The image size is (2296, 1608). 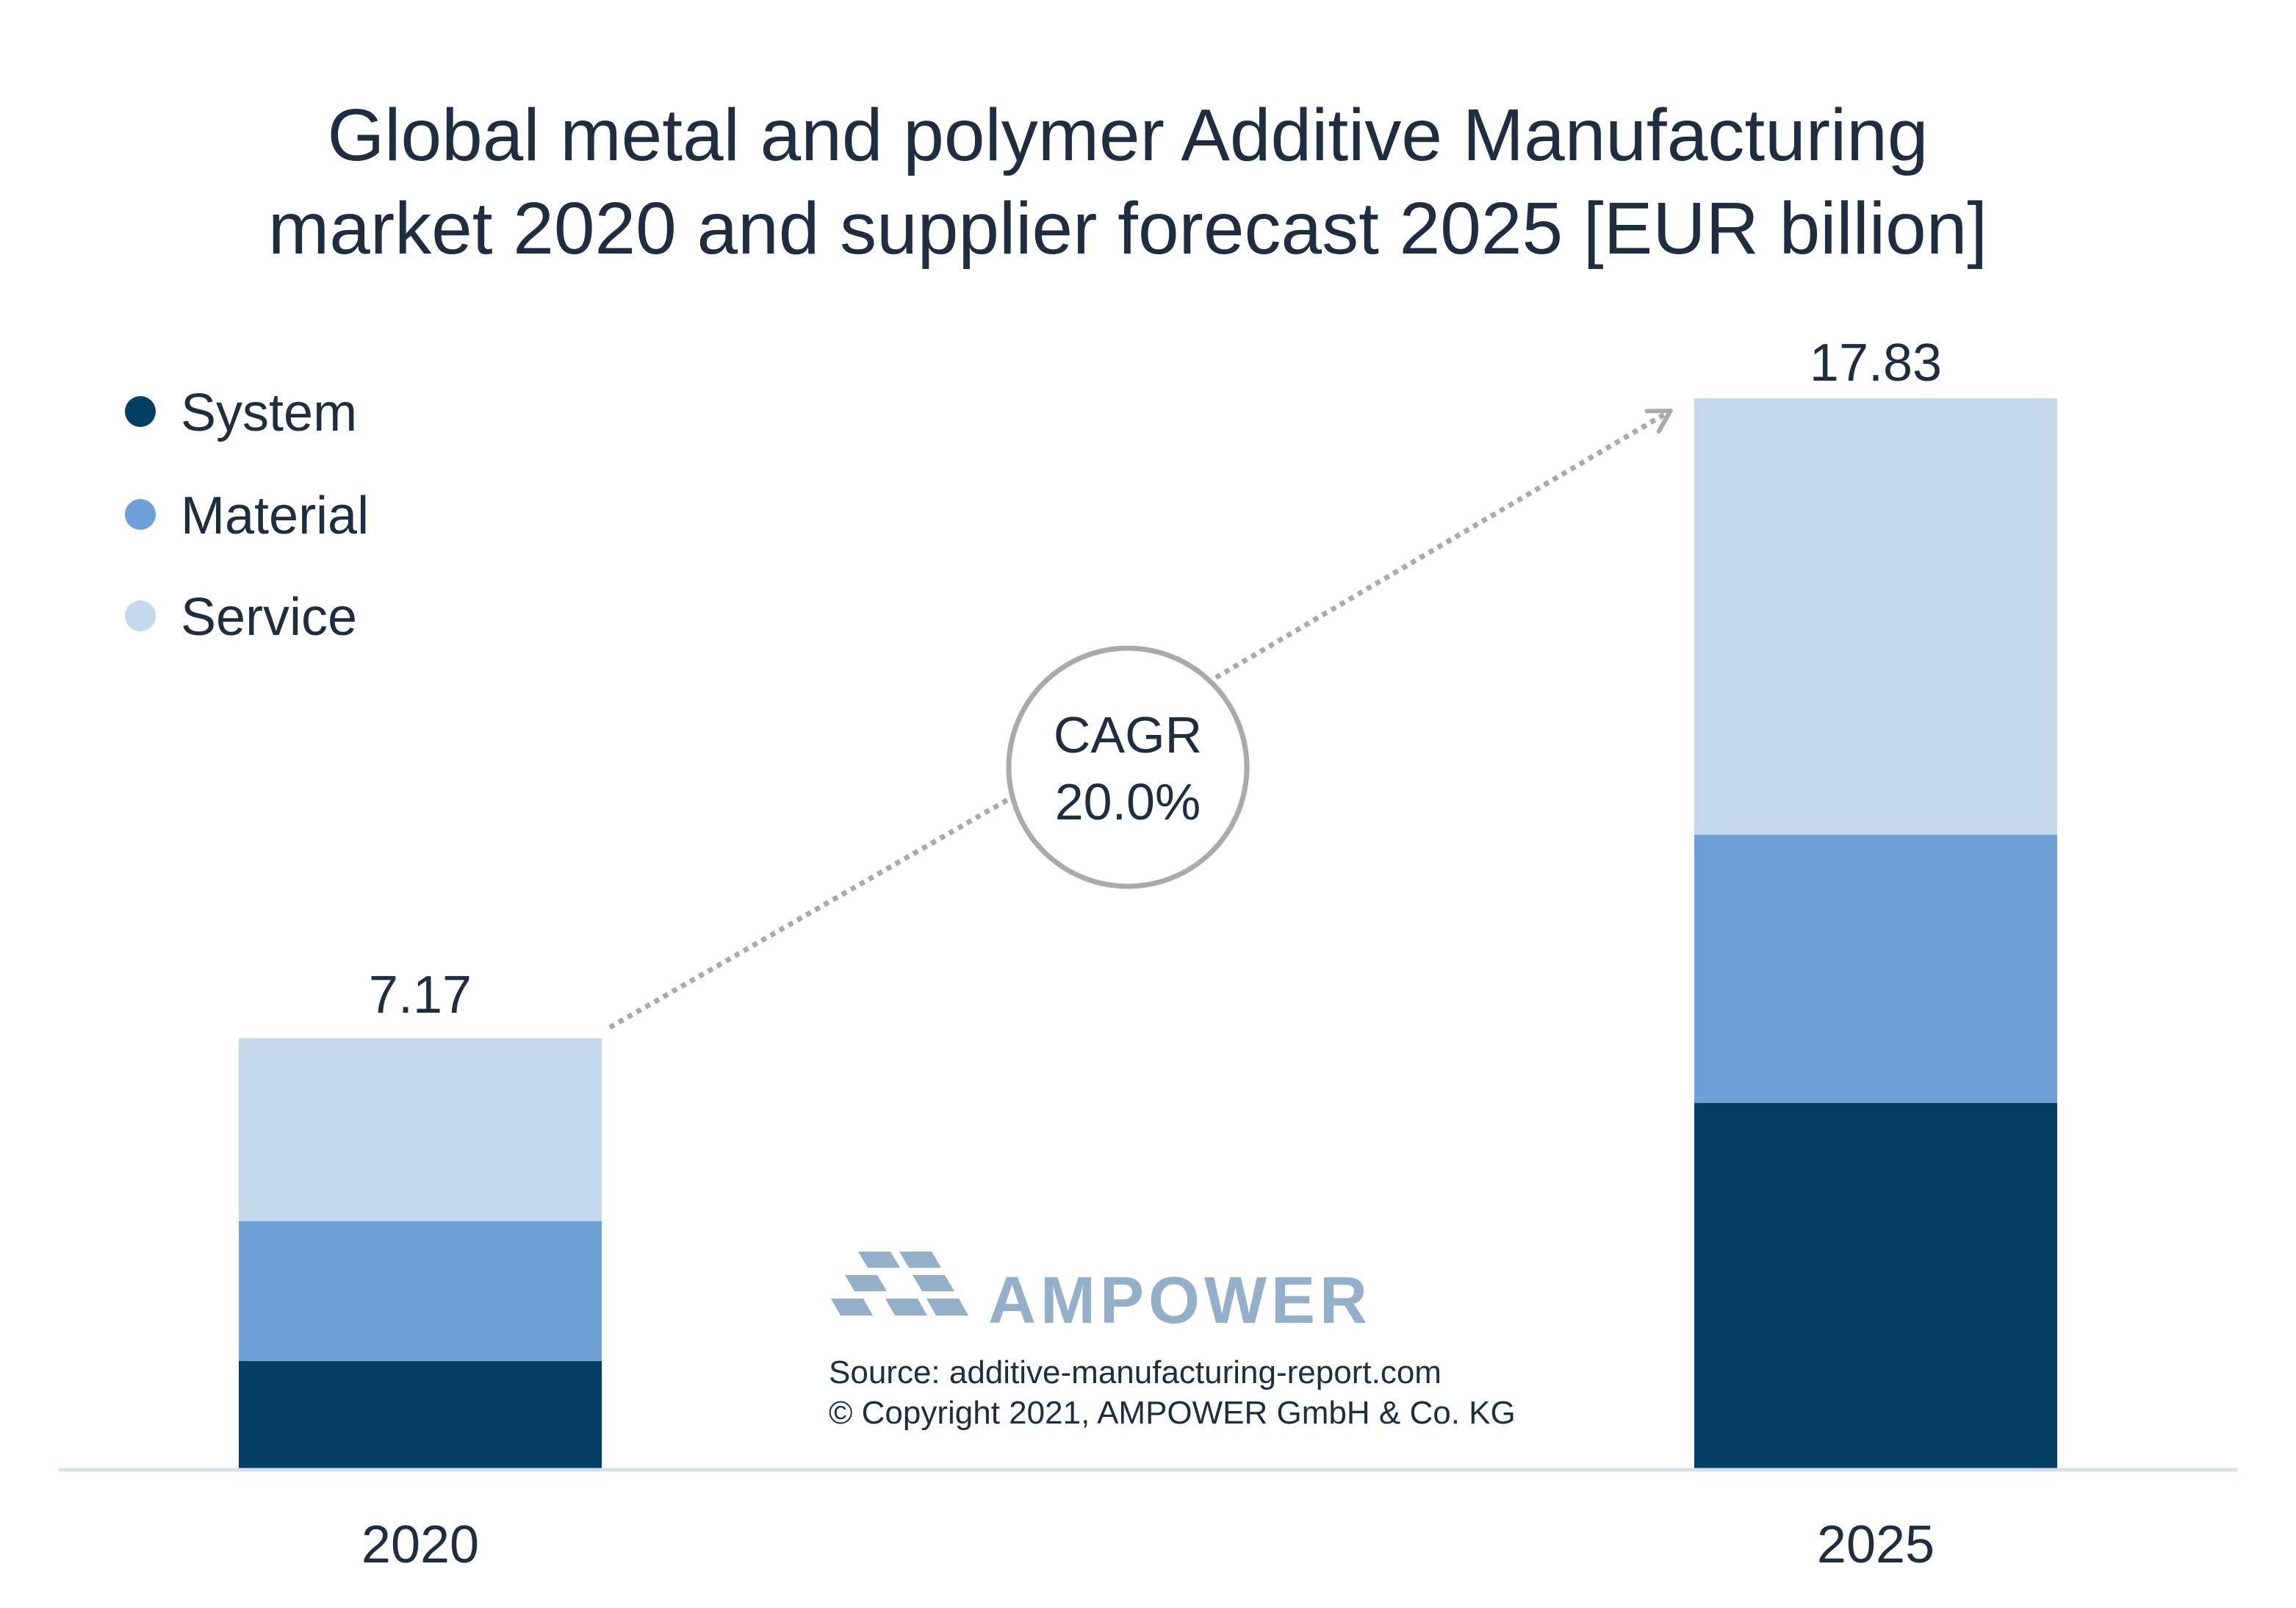 I want to click on x-tick-label-2025: 2025, so click(x=1876, y=1544).